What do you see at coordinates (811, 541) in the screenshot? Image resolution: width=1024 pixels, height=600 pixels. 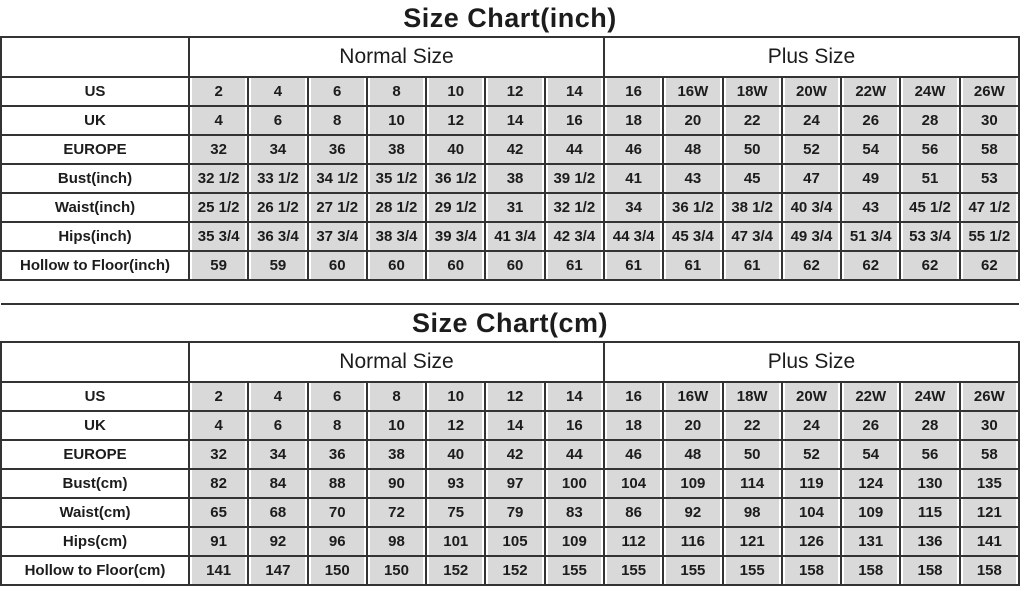 I see `size-value-cell: 126` at bounding box center [811, 541].